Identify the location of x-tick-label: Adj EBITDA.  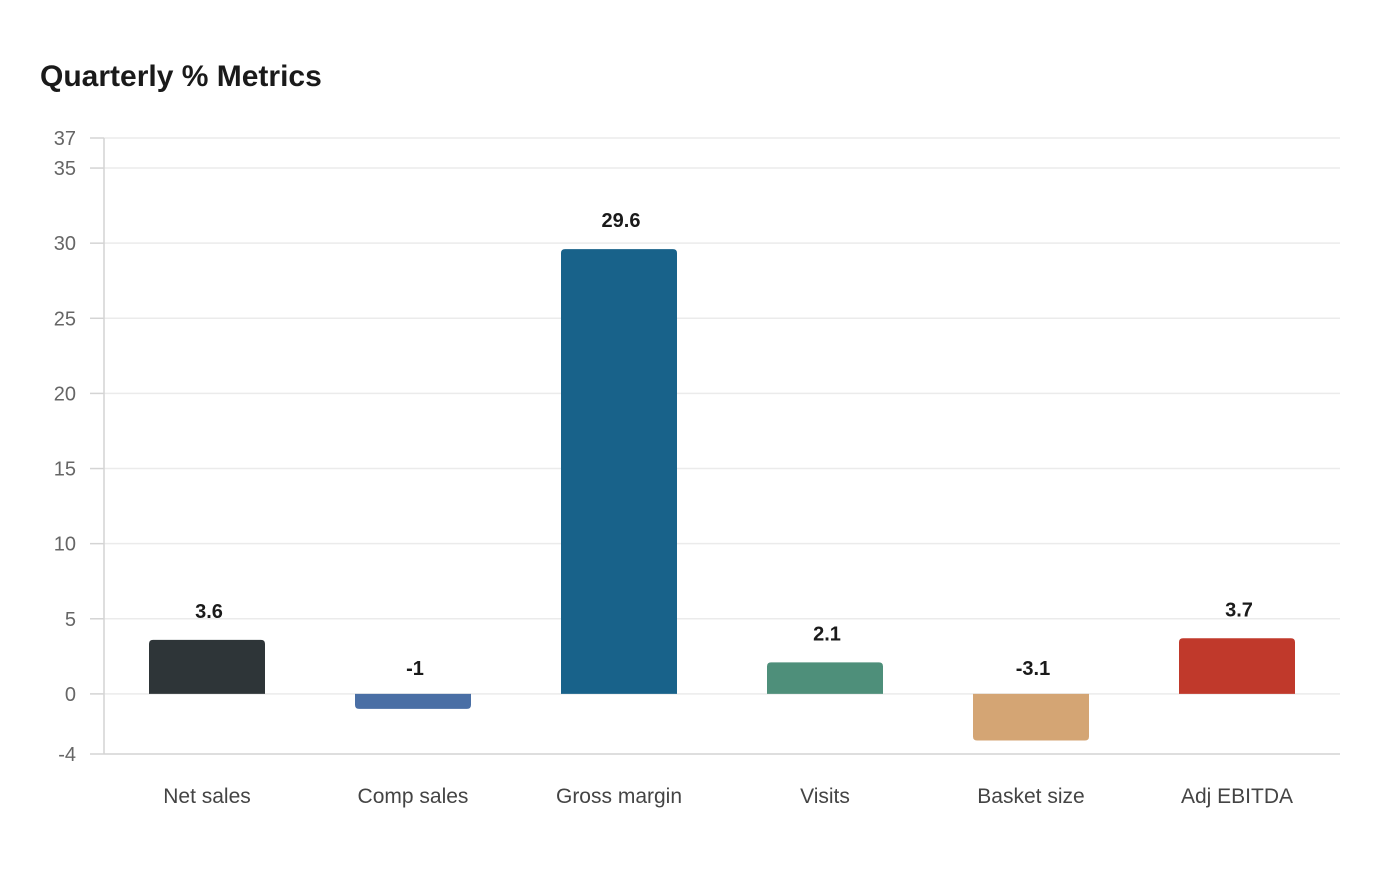
(1237, 796).